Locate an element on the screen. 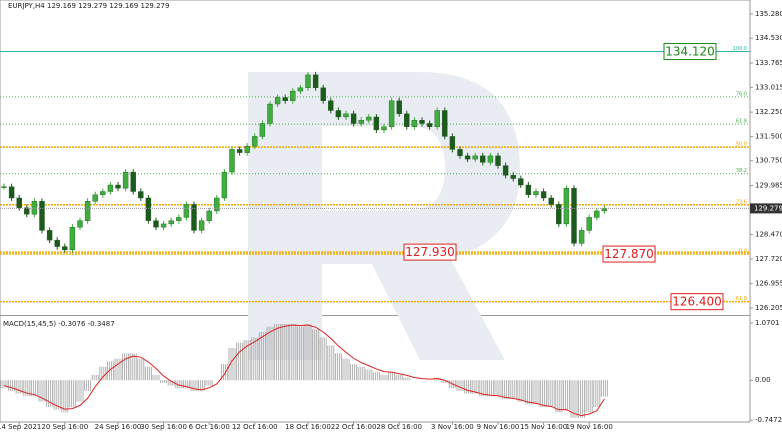 This screenshot has height=433, width=782. current-price-label: 129.279 is located at coordinates (768, 208).